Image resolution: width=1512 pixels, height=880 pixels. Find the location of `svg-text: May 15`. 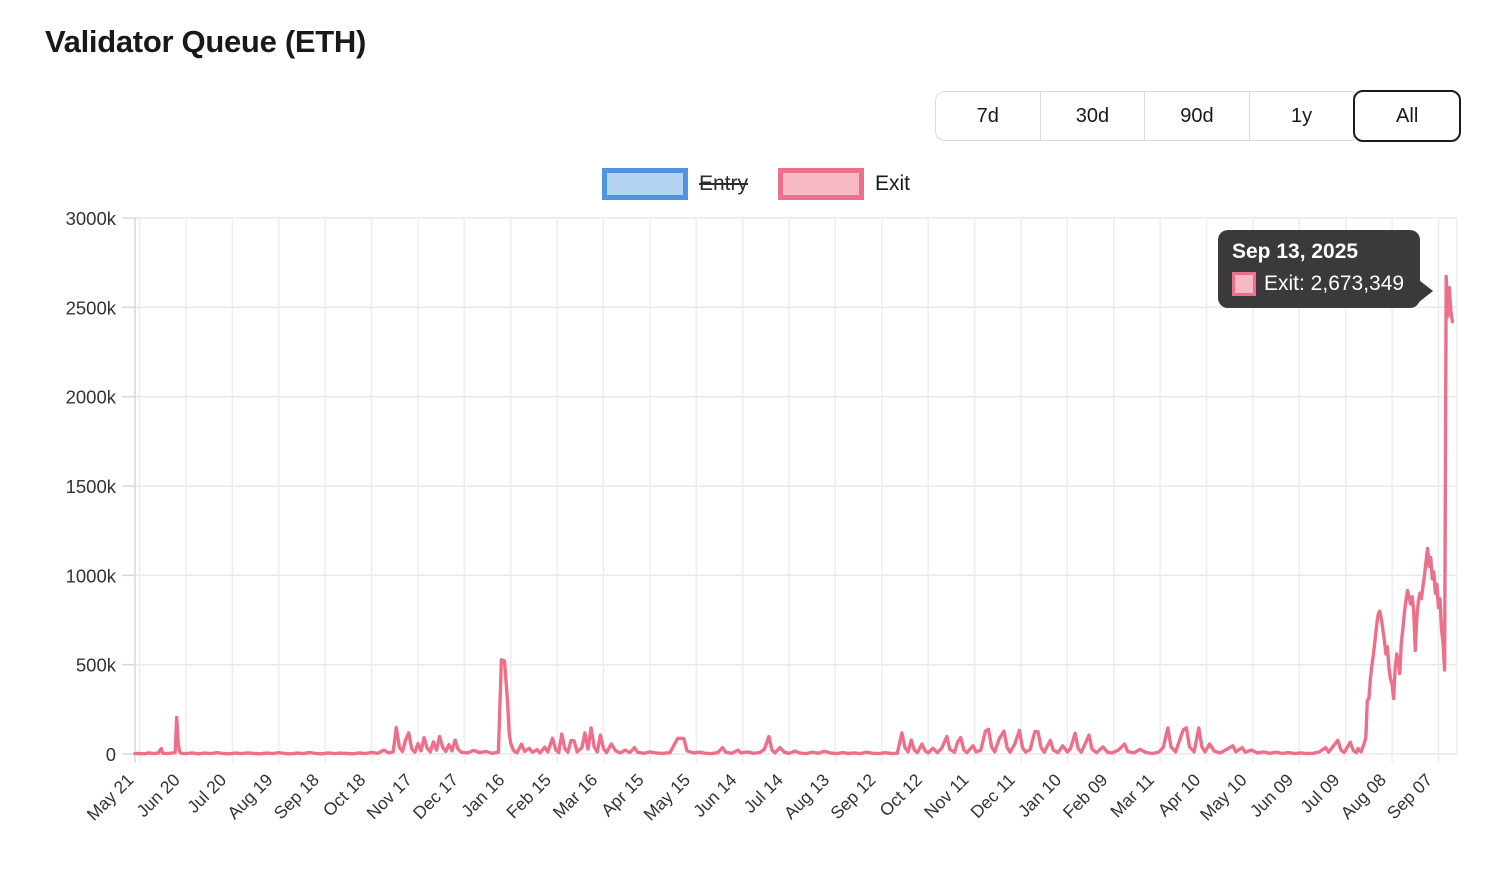

svg-text: May 15 is located at coordinates (666, 797).